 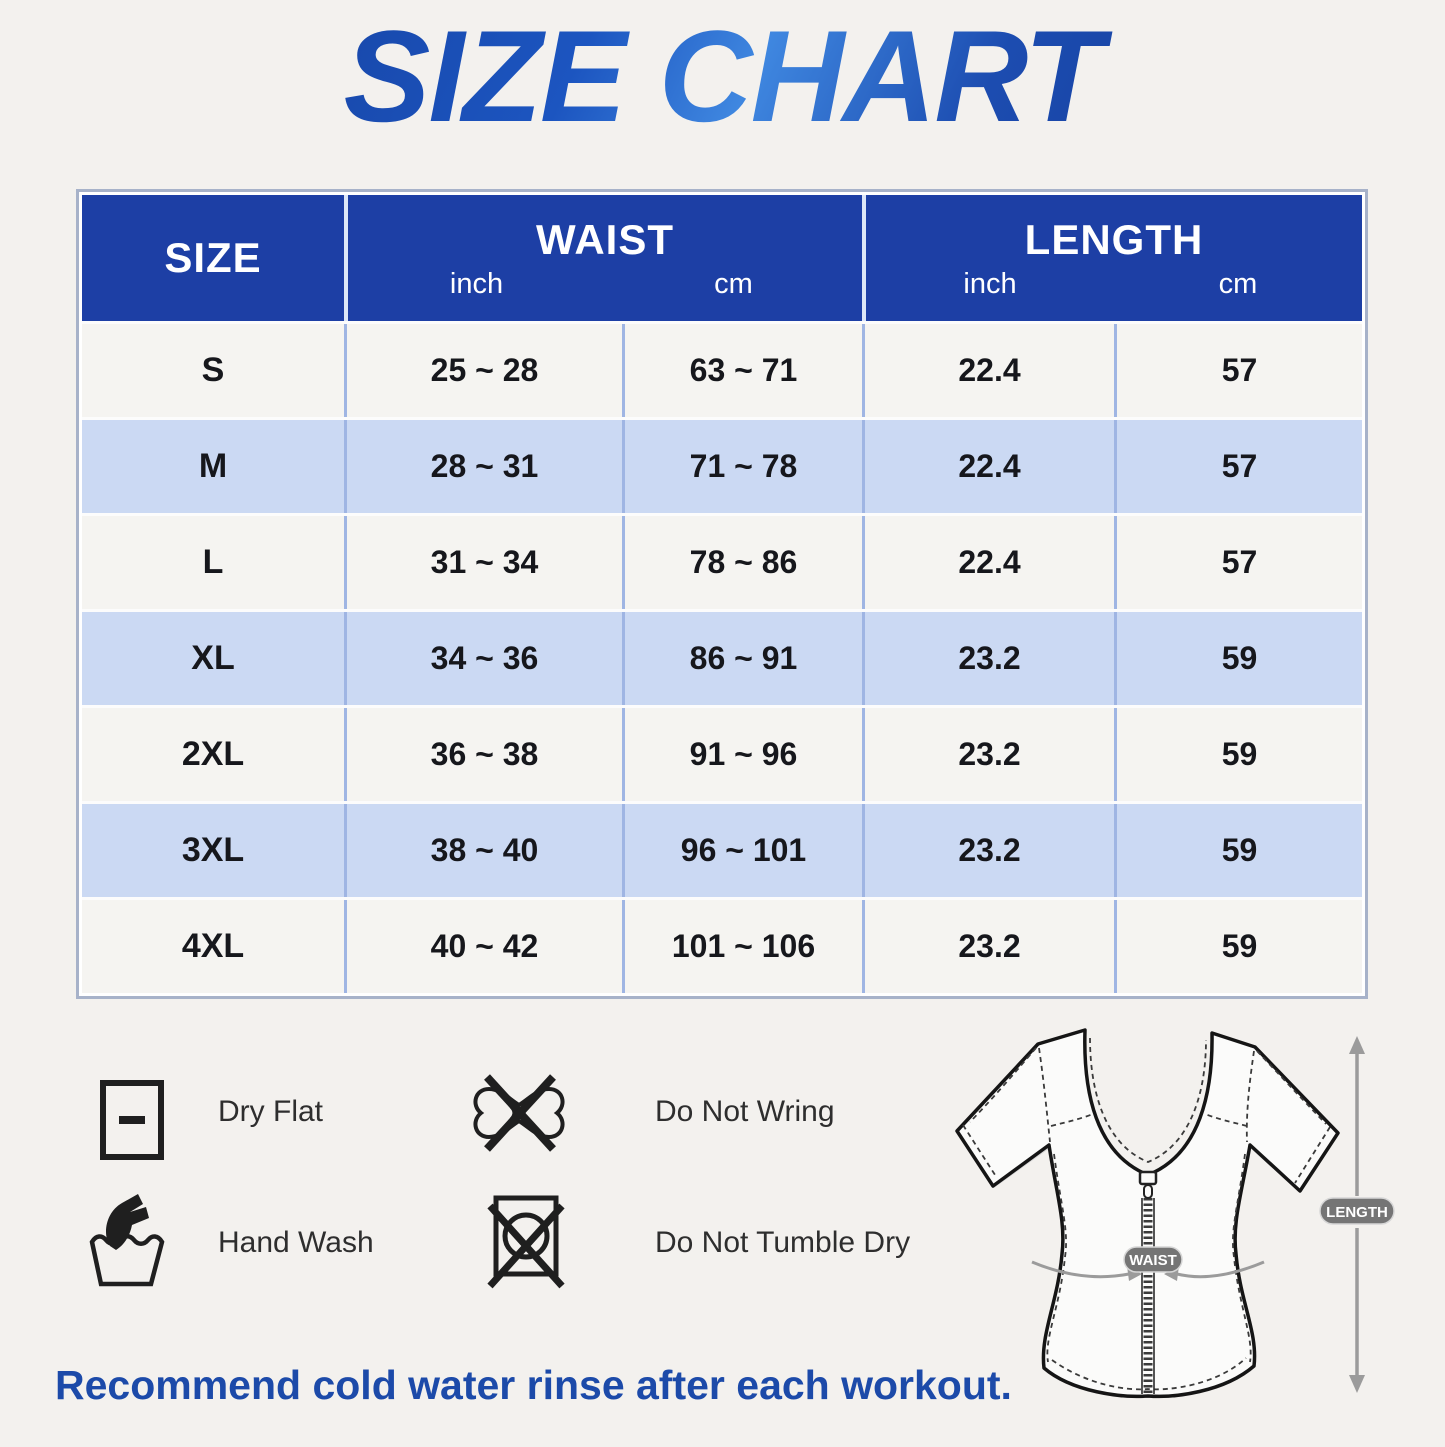 I want to click on care-label-do-not-wring: Do Not Wring, so click(x=745, y=1111).